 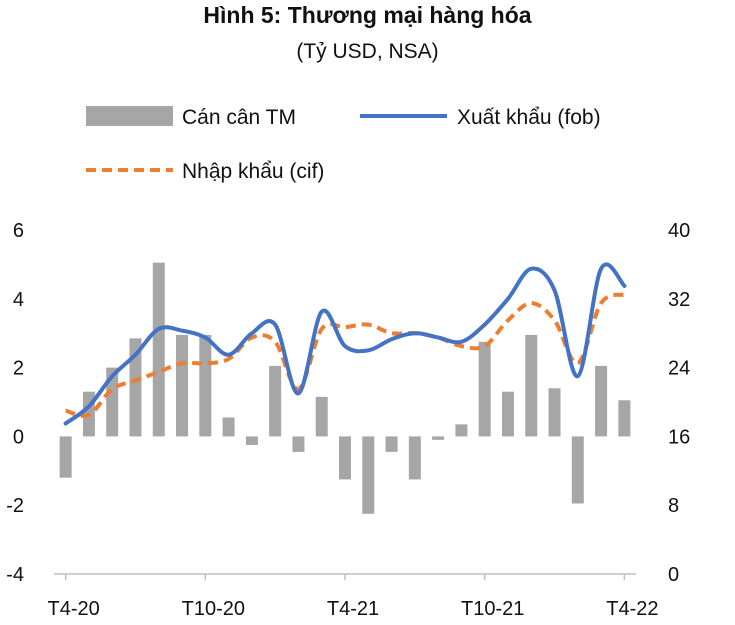 What do you see at coordinates (353, 609) in the screenshot?
I see `x-tick-label: T4-21` at bounding box center [353, 609].